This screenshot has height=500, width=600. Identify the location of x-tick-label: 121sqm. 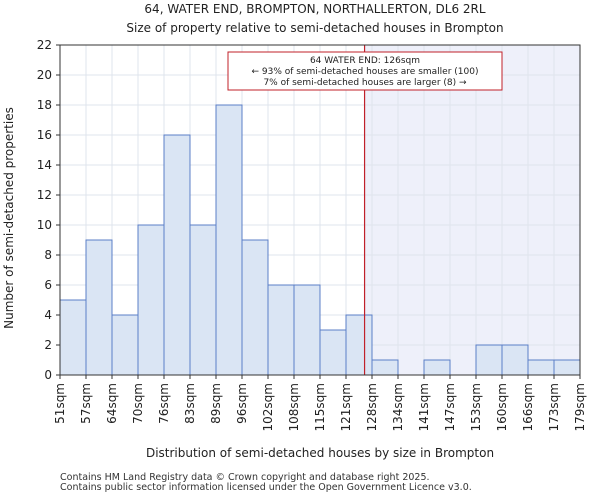
(346, 407).